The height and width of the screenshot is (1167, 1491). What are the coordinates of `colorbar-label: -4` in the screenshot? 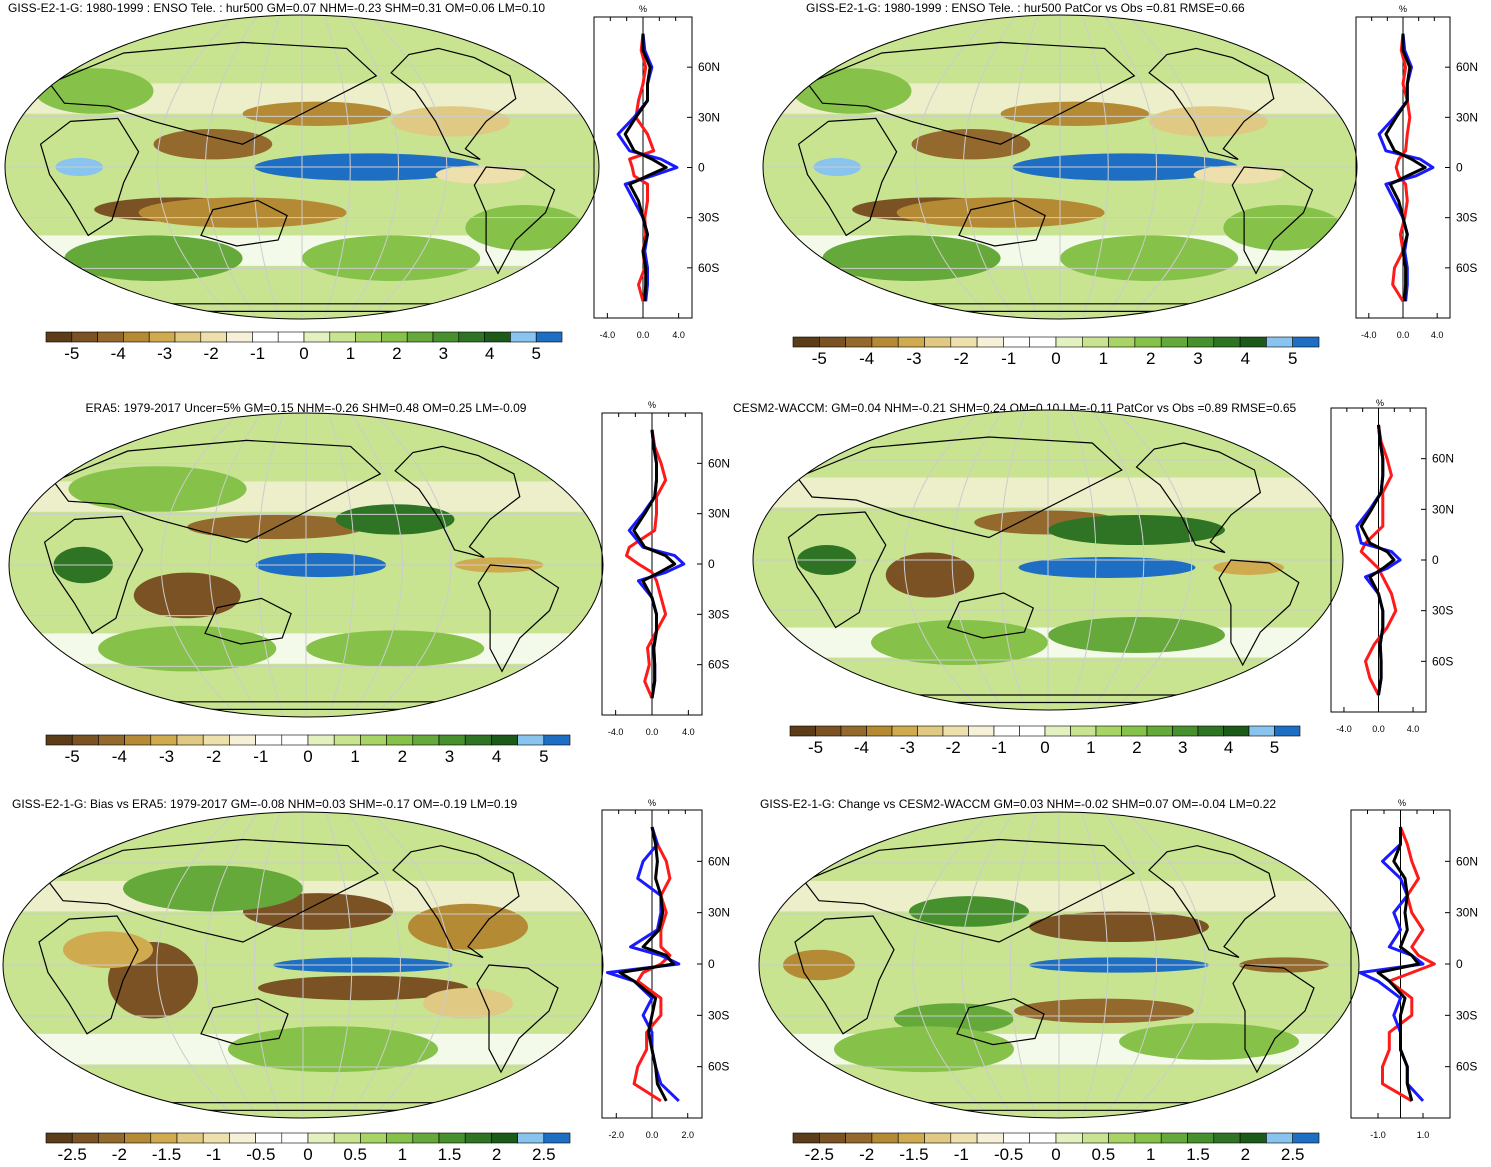 It's located at (866, 358).